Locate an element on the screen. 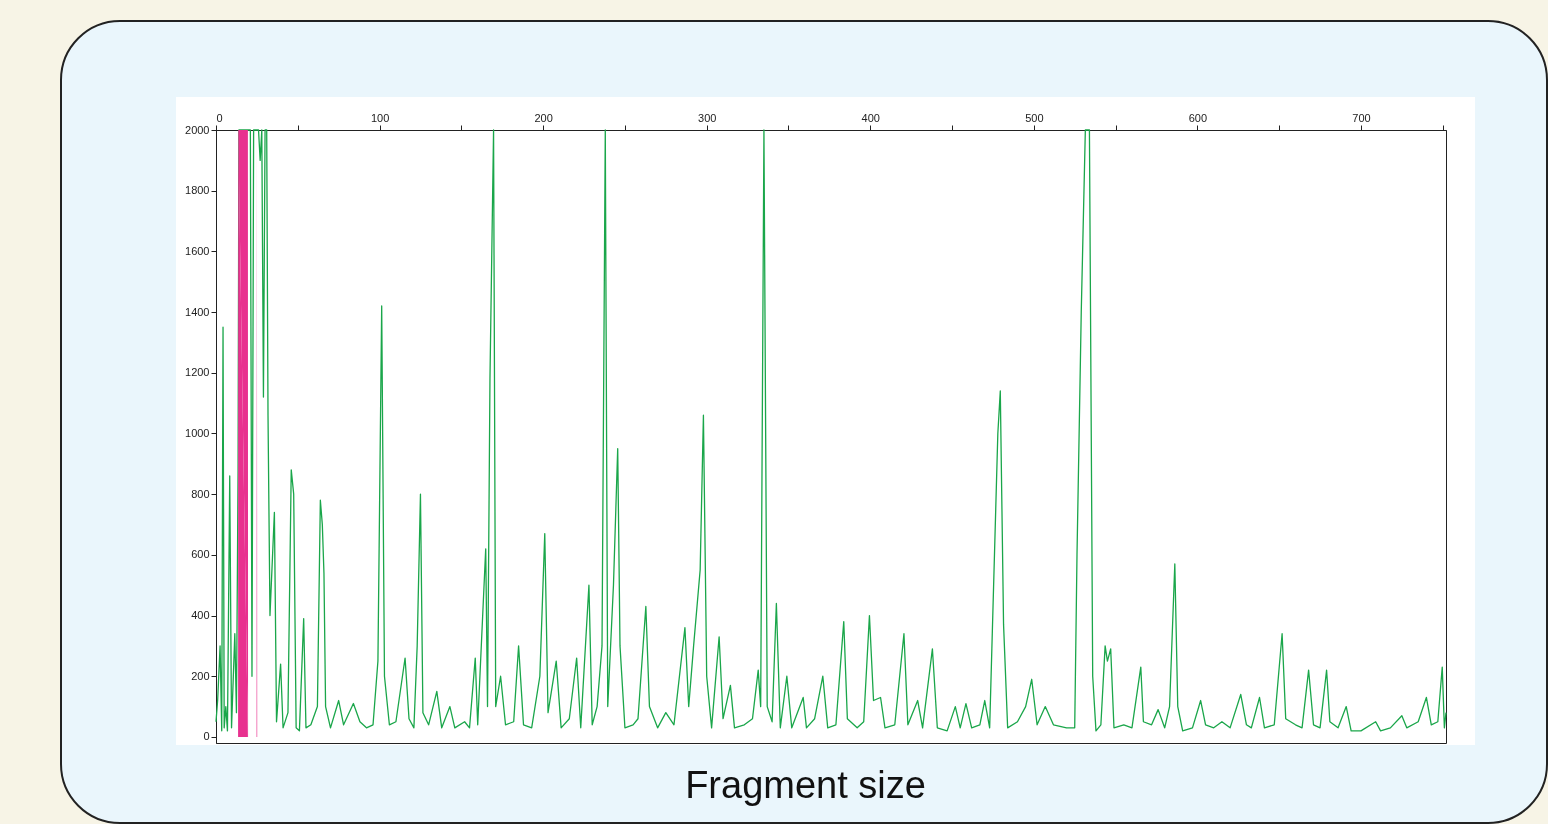 The height and width of the screenshot is (824, 1548). x-axis-title: Fragment size is located at coordinates (805, 784).